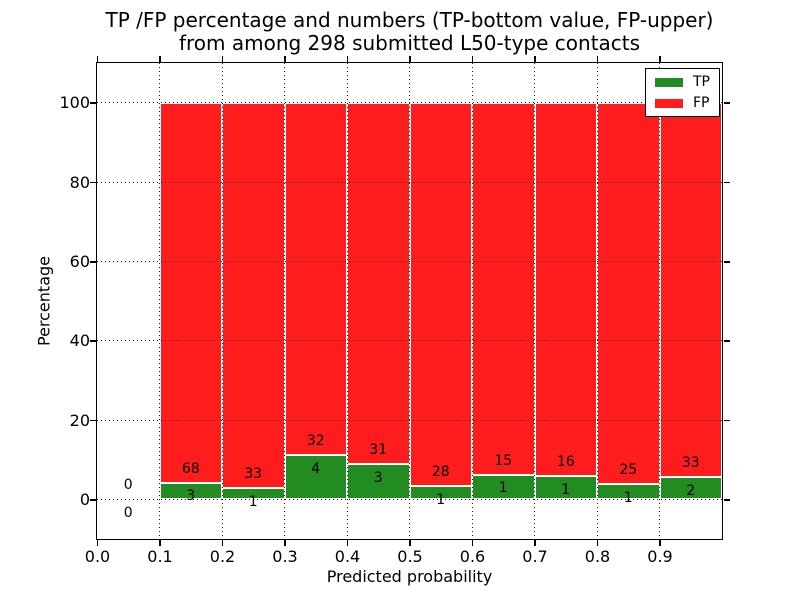  What do you see at coordinates (410, 556) in the screenshot?
I see `x-tick-label: 0.5` at bounding box center [410, 556].